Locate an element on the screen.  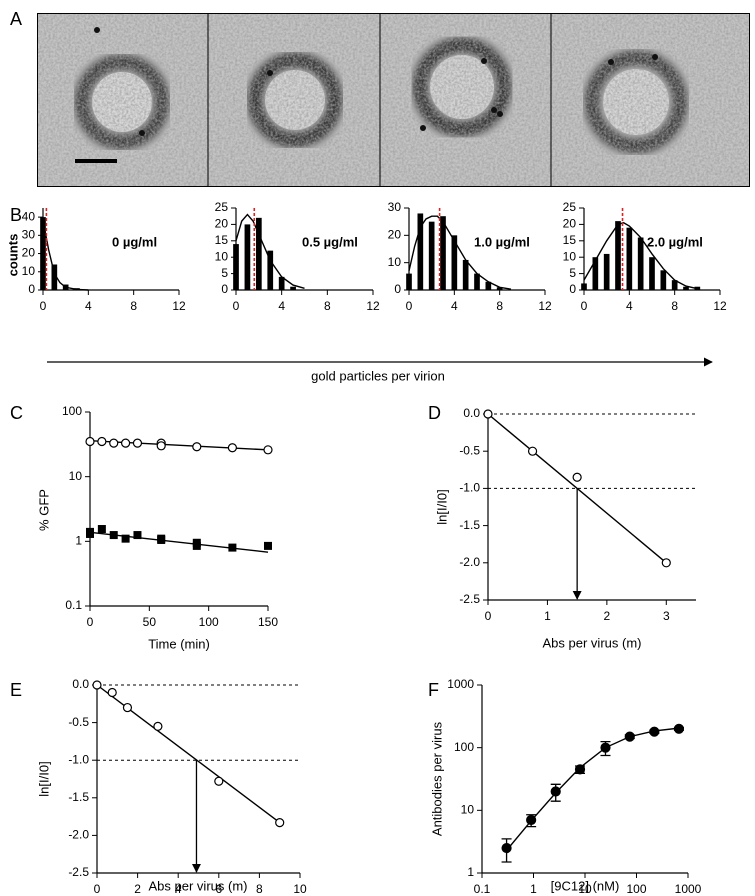
x-tick-label: 50 is located at coordinates (150, 622).